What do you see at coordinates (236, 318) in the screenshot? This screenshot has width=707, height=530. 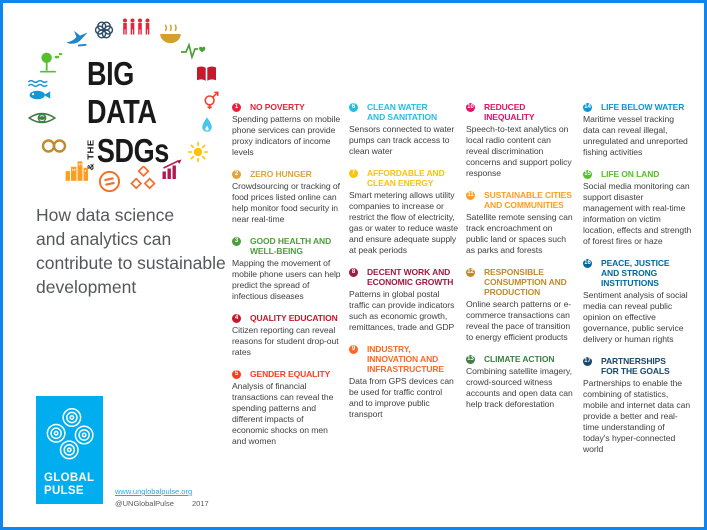 I see `sdg-number-badge: 4` at bounding box center [236, 318].